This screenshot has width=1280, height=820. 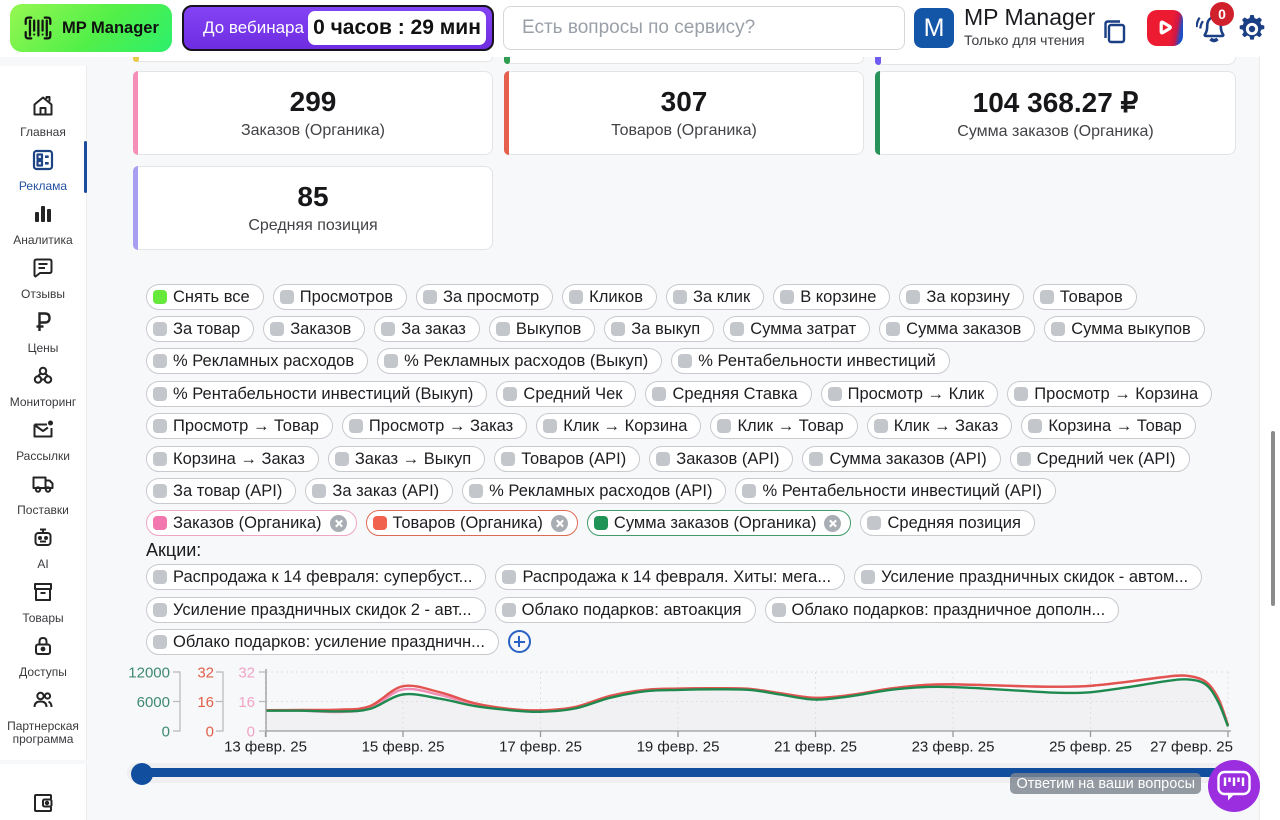 I want to click on svg-text: 6000, so click(x=153, y=702).